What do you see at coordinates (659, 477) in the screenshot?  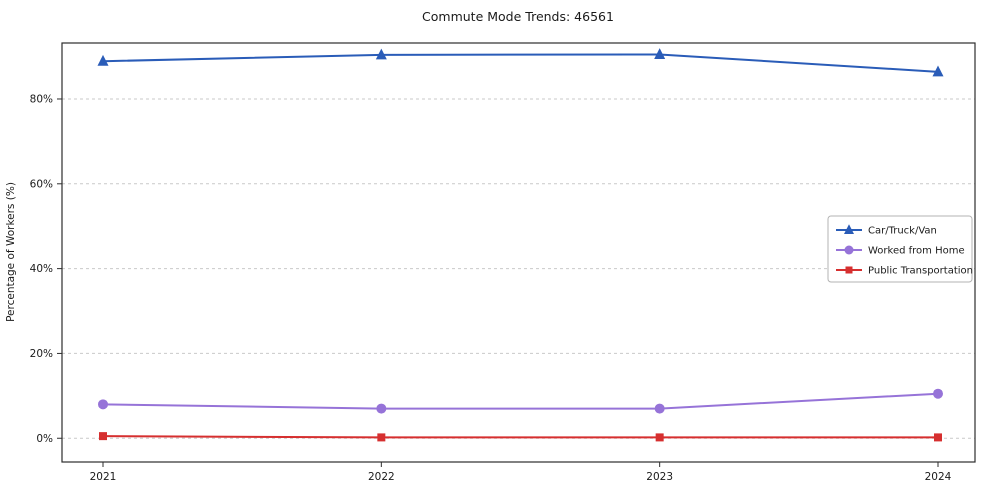 I see `x-tick-label: 2023` at bounding box center [659, 477].